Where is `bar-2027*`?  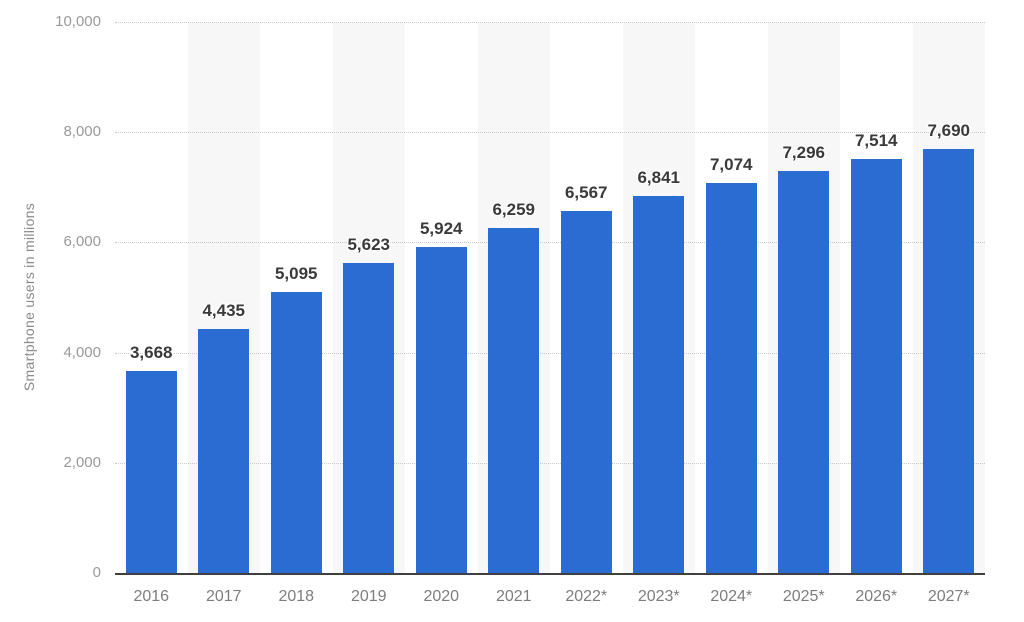
bar-2027* is located at coordinates (949, 361).